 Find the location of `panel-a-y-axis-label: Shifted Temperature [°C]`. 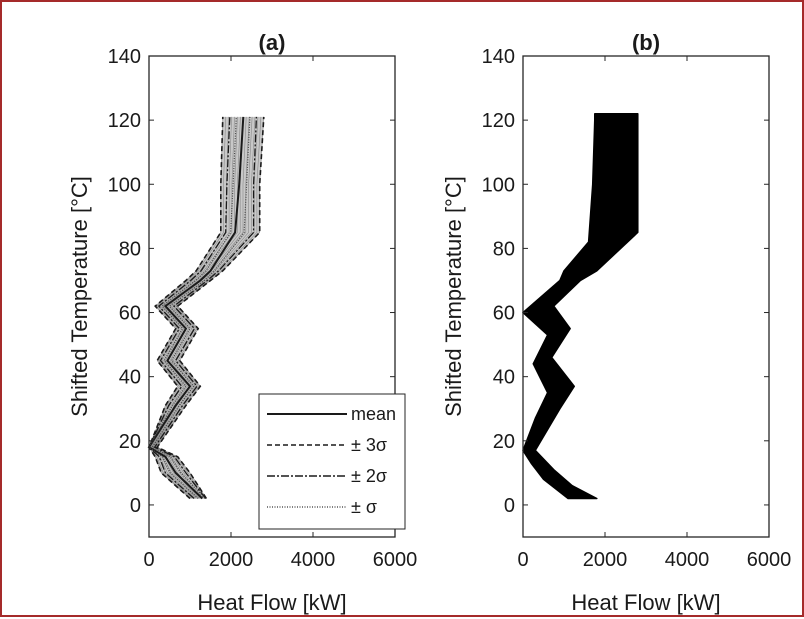

panel-a-y-axis-label: Shifted Temperature [°C] is located at coordinates (79, 296).